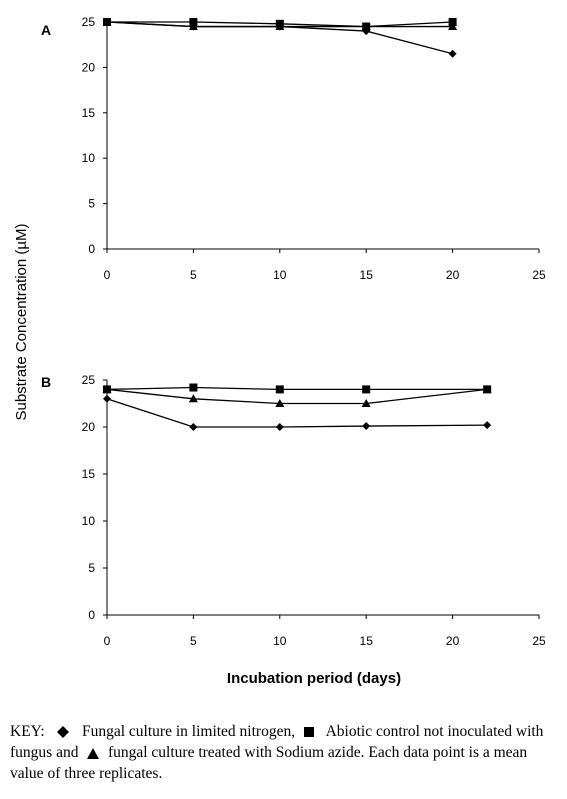 The height and width of the screenshot is (799, 567). What do you see at coordinates (21, 321) in the screenshot?
I see `y-axis-label: Substrate Concentration (µM)` at bounding box center [21, 321].